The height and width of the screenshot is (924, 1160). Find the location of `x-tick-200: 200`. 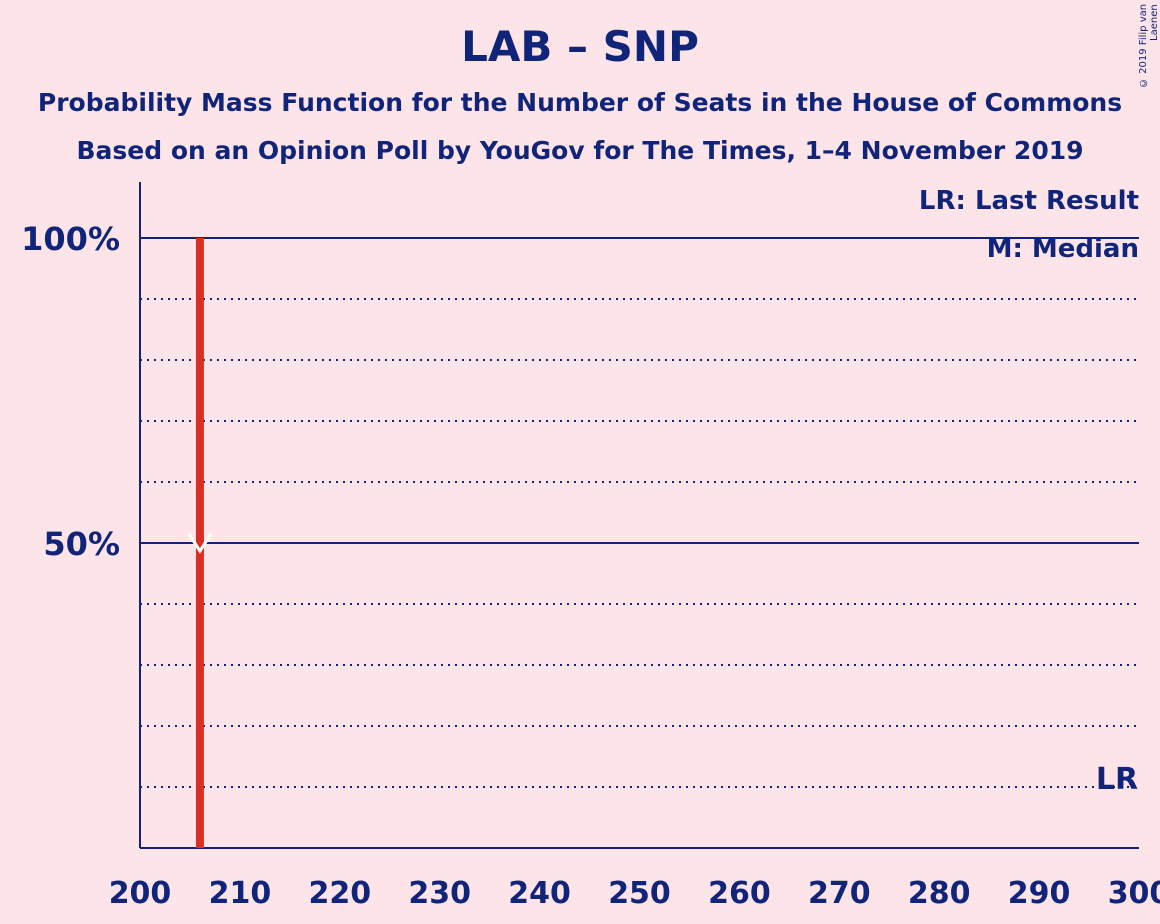

x-tick-200: 200 is located at coordinates (140, 893).